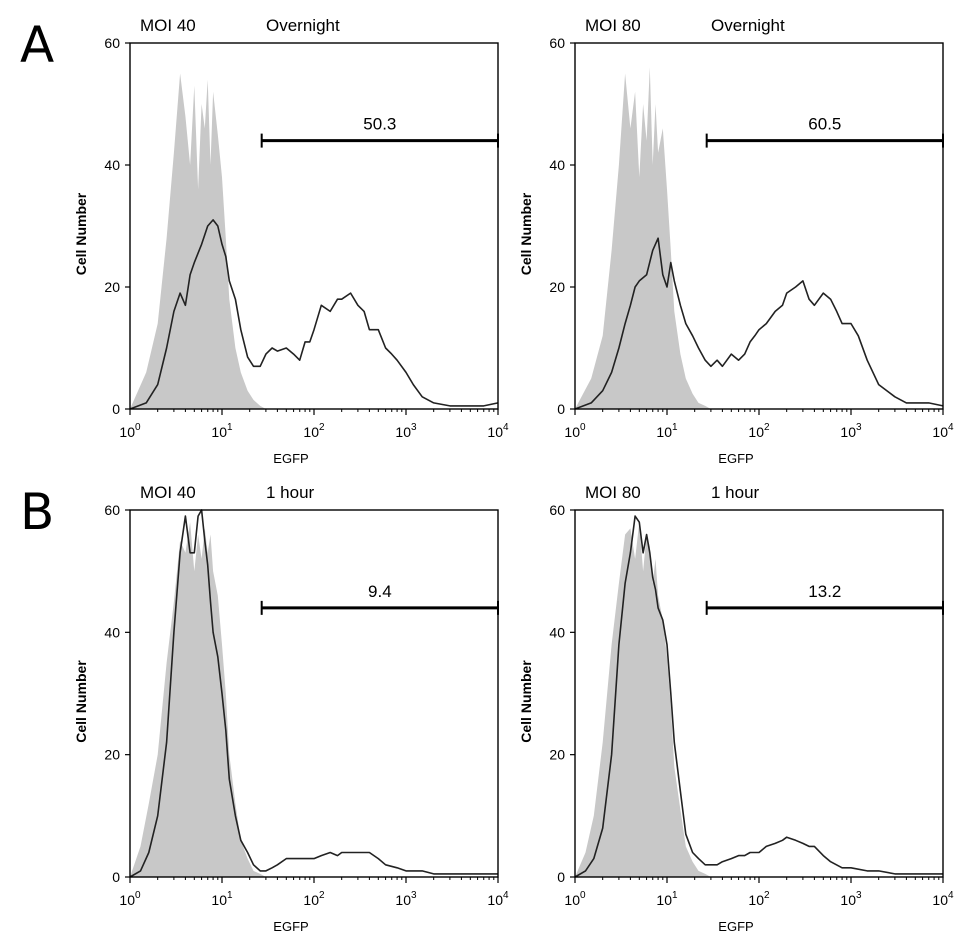 This screenshot has height=946, width=976. I want to click on gate-percentage-label: 50.3, so click(379, 124).